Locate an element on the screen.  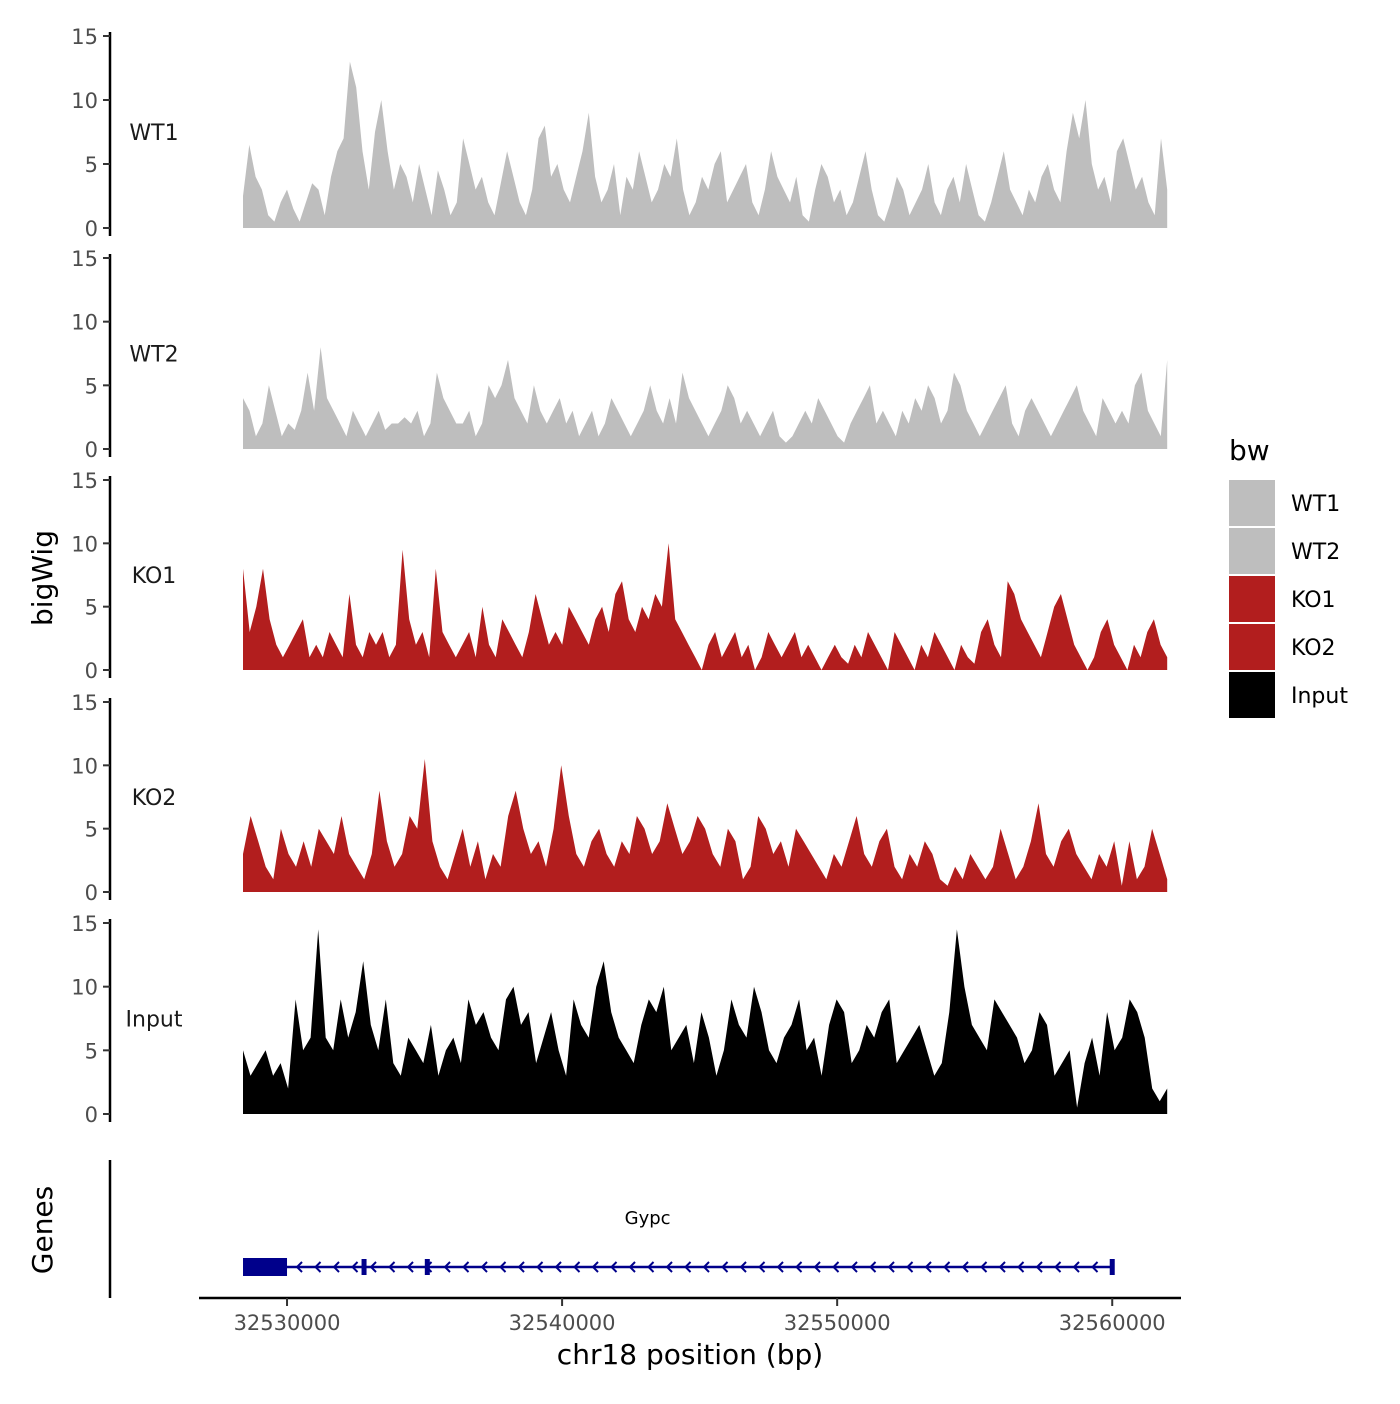
genes-axis-title: Genes is located at coordinates (42, 1230).